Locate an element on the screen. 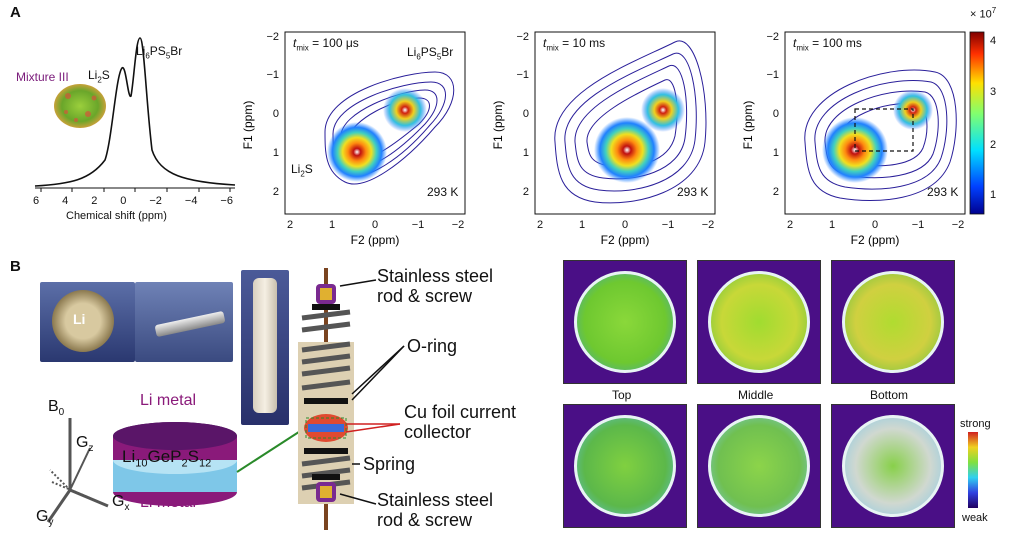 Image resolution: width=1015 pixels, height=533 pixels. temp-label-2: 293 K is located at coordinates (693, 192).